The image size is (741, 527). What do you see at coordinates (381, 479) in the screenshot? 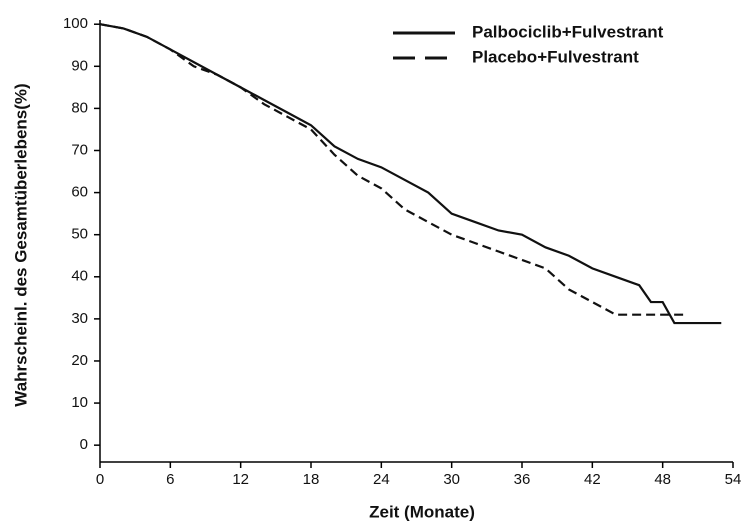
I see `x-tick-label: 24` at bounding box center [381, 479].